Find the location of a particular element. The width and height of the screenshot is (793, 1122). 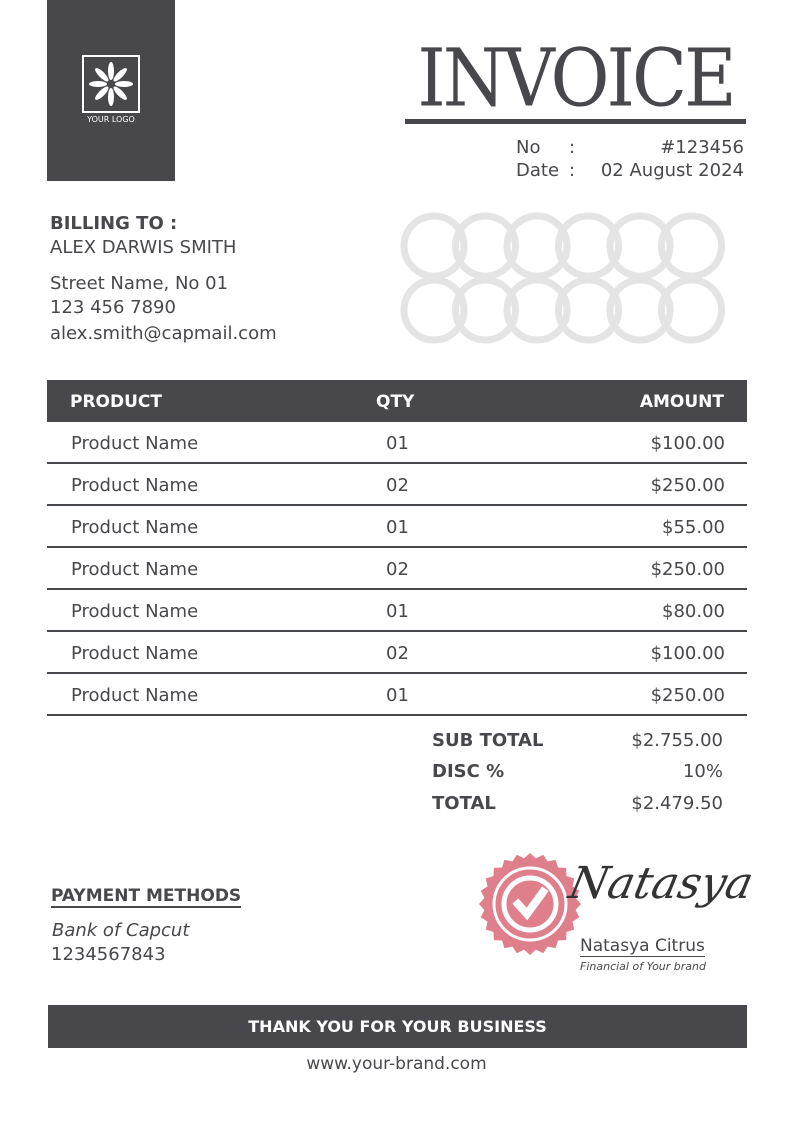

no-label: No is located at coordinates (528, 147).